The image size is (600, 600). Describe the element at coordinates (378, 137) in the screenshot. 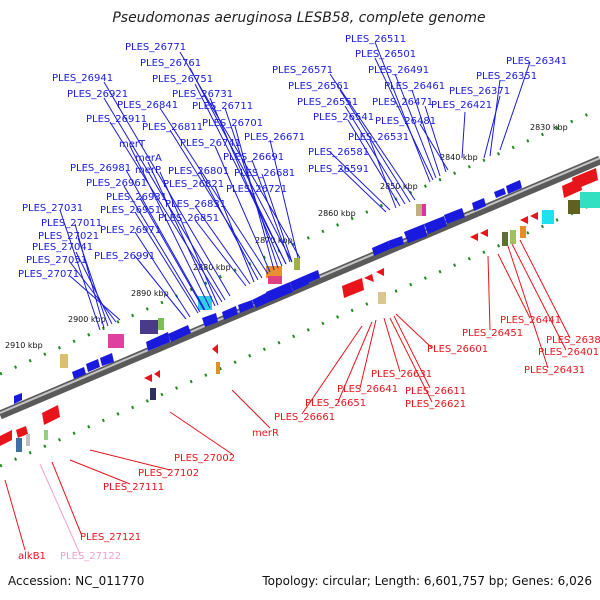

I see `gene-label: PLES_26531` at that location.